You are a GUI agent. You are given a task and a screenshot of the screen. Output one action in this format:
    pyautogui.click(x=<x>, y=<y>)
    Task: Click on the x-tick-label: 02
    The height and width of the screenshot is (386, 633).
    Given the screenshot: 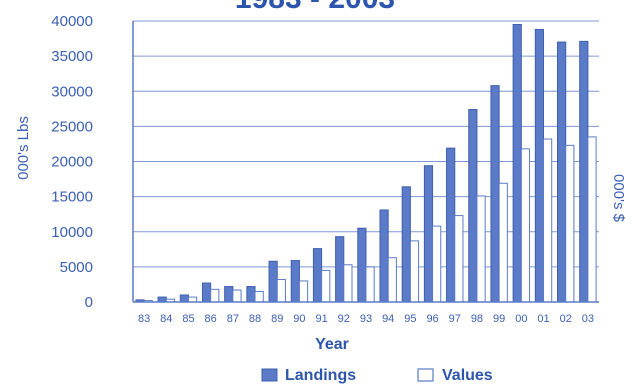 What is the action you would take?
    pyautogui.click(x=566, y=319)
    